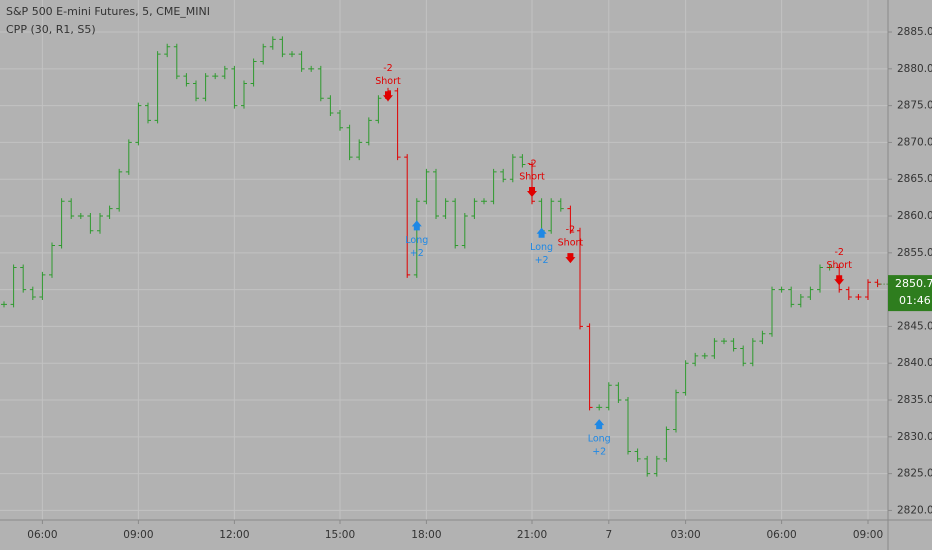 The image size is (932, 550). I want to click on last-price-box, so click(910, 293).